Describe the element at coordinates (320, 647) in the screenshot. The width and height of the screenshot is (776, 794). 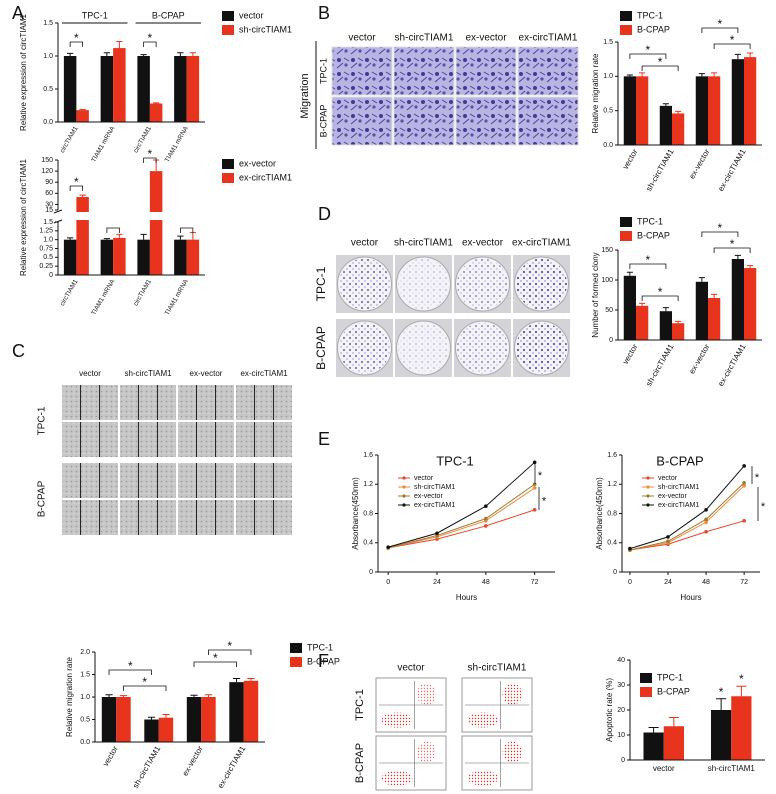
I see `legend-label: TPC-1` at that location.